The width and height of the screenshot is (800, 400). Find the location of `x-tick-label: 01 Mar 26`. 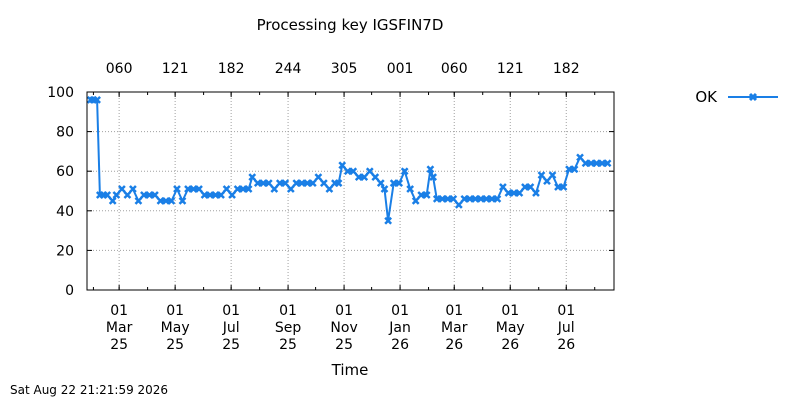

x-tick-label: 01 Mar 26 is located at coordinates (454, 328).